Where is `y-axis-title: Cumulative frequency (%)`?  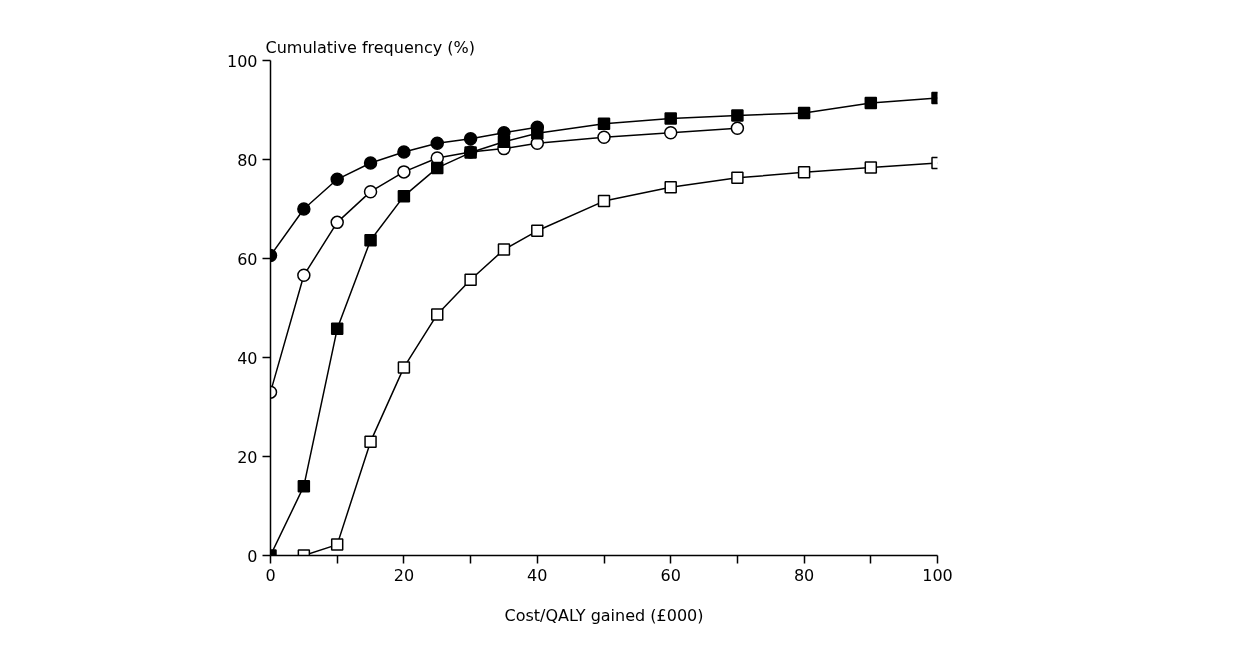
y-axis-title: Cumulative frequency (%) is located at coordinates (370, 47).